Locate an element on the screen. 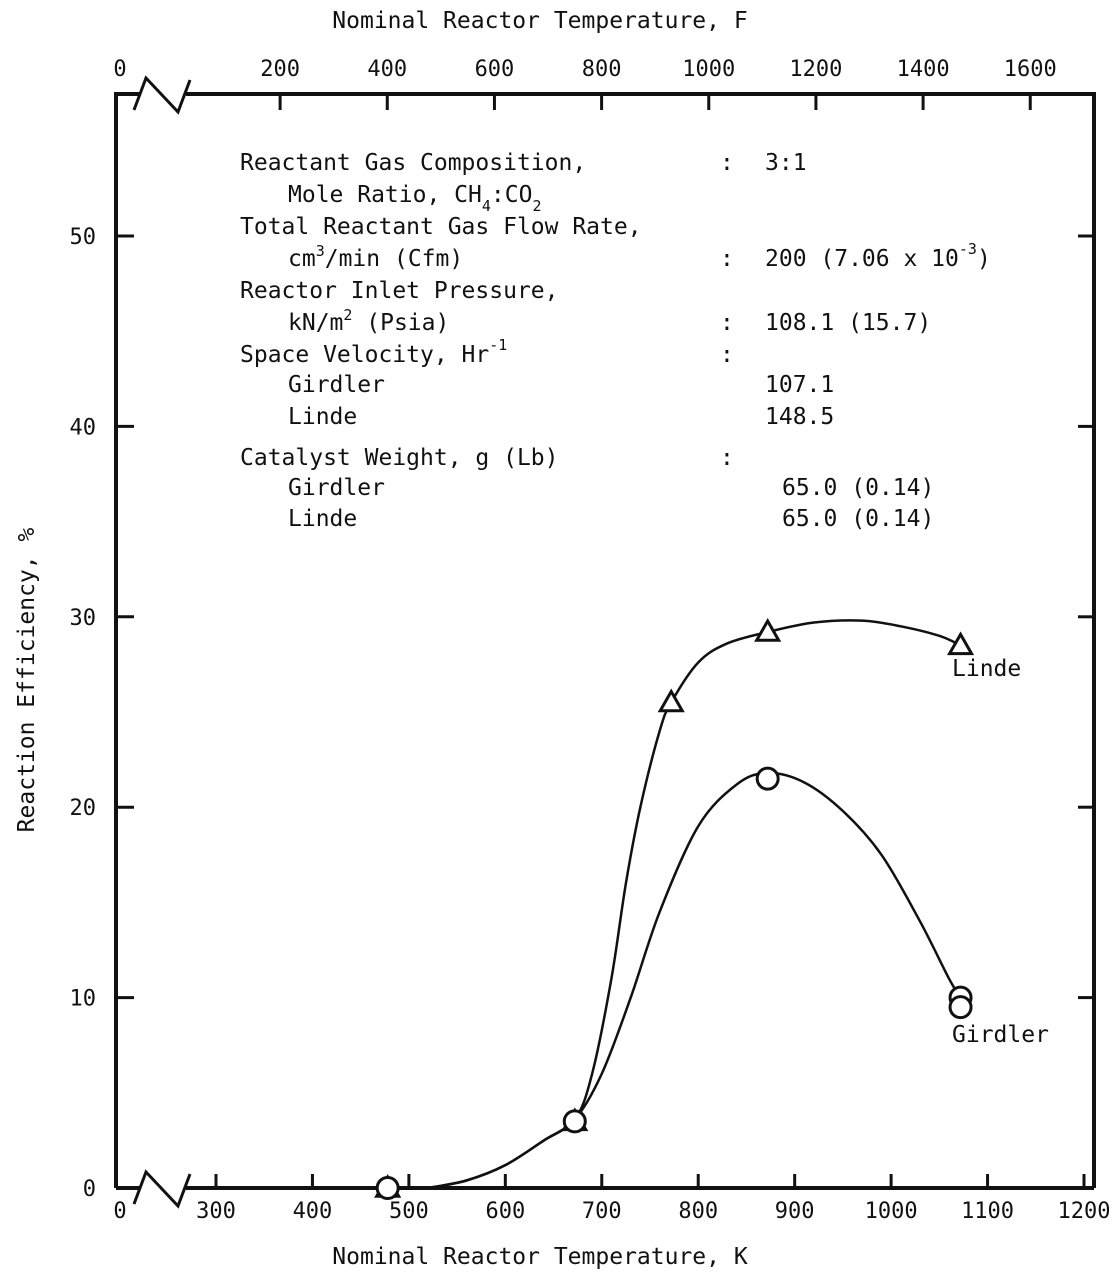 Image resolution: width=1114 pixels, height=1276 pixels. x2-tick-label: 1200 is located at coordinates (815, 69).